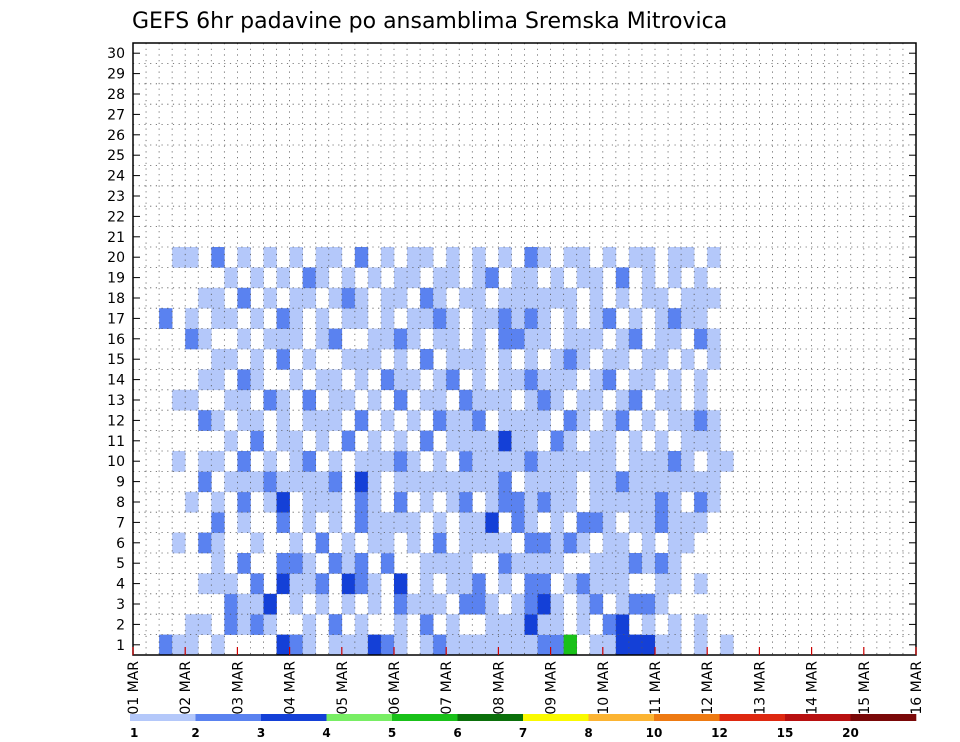  I want to click on y-tick-label: 16, so click(116, 340).